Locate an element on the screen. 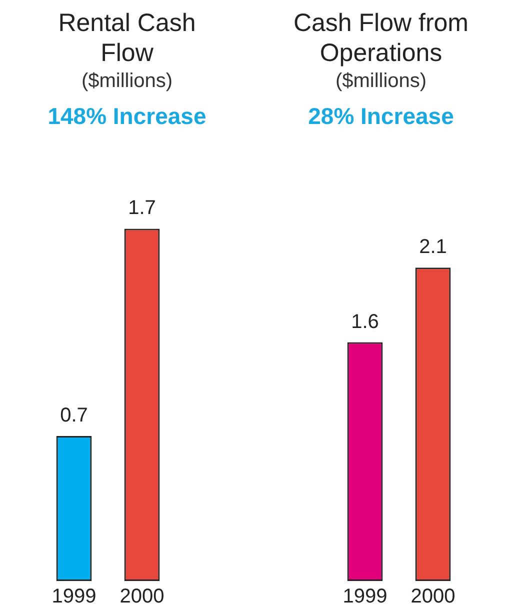 This screenshot has height=607, width=509. data-label: 2.1 is located at coordinates (433, 247).